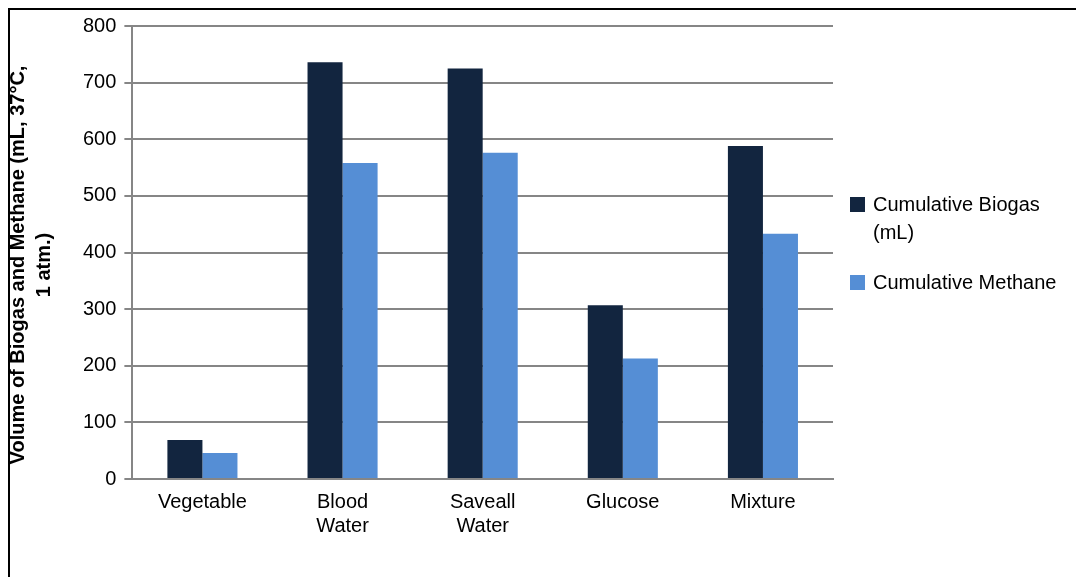 This screenshot has width=1076, height=577. What do you see at coordinates (99, 24) in the screenshot?
I see `y-tick-label: 800` at bounding box center [99, 24].